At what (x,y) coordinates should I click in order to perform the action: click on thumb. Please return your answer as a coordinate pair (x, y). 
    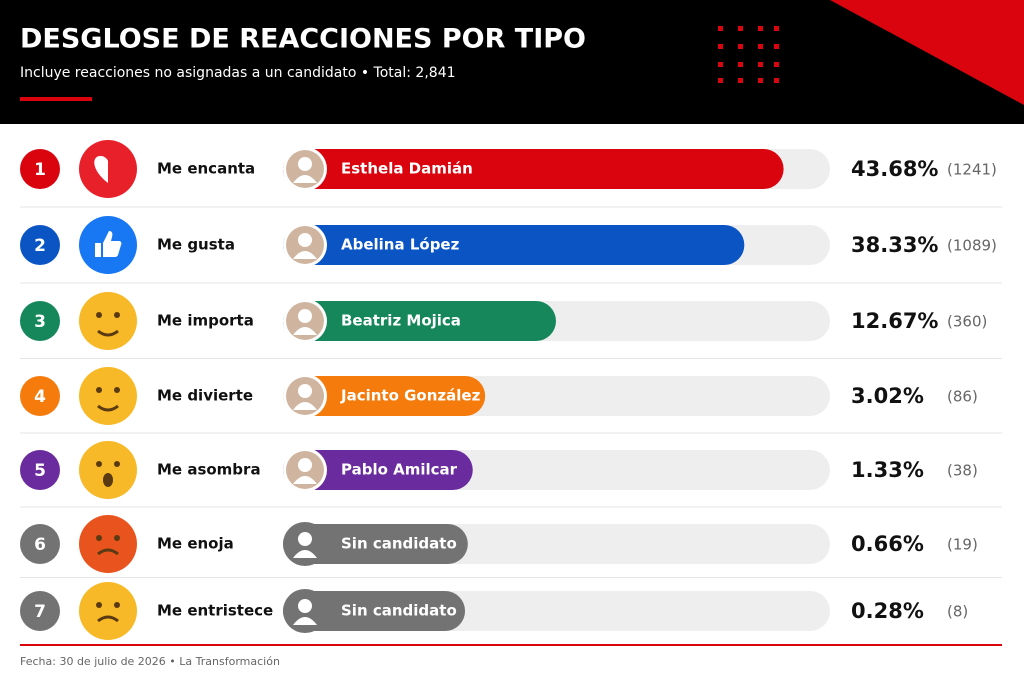
    Looking at the image, I should click on (108, 244).